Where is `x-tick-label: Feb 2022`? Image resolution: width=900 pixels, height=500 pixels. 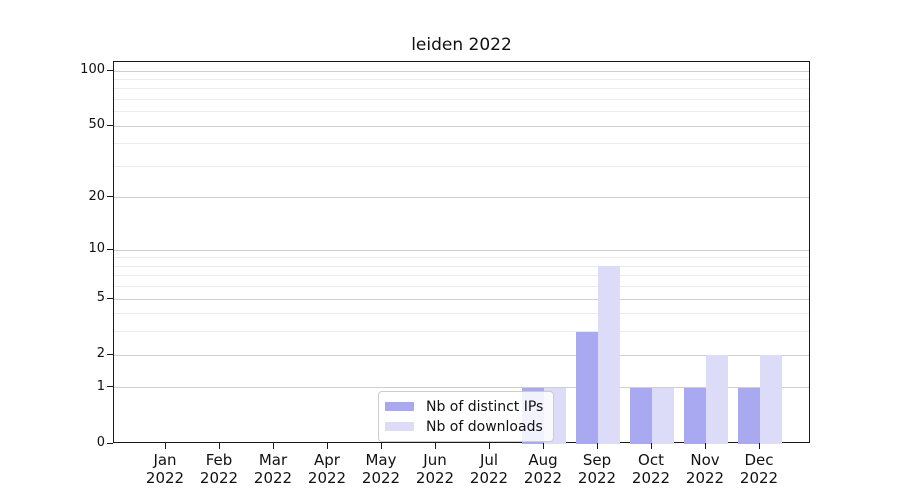 x-tick-label: Feb 2022 is located at coordinates (219, 469).